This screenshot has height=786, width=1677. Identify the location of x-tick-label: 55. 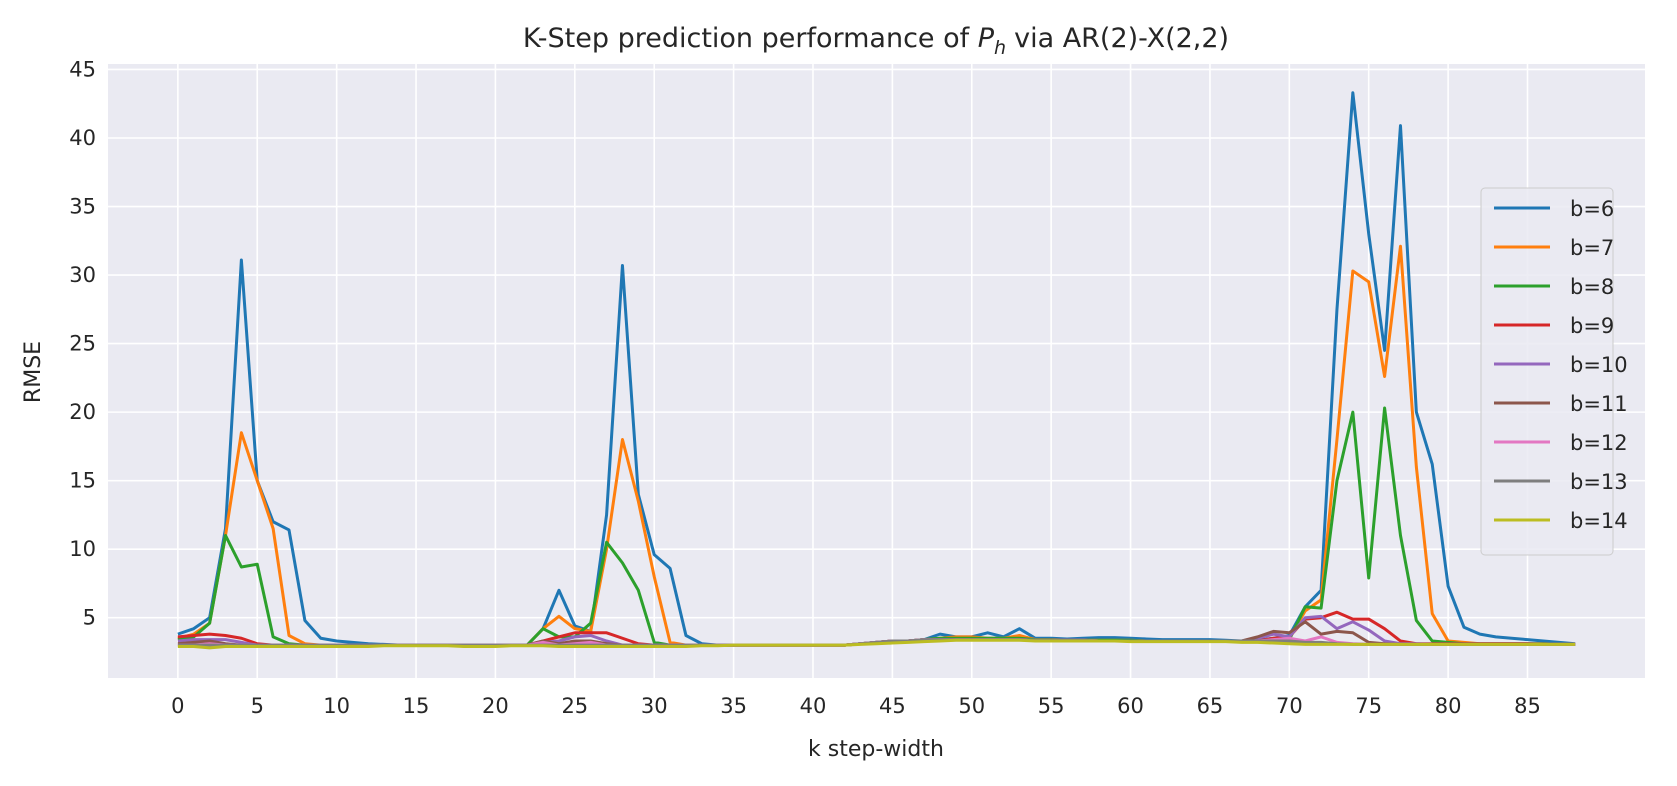
(1051, 706).